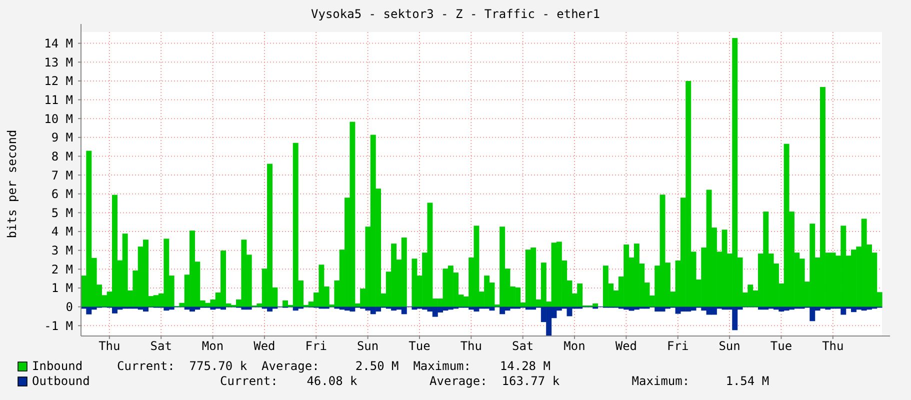 The height and width of the screenshot is (400, 911). Describe the element at coordinates (62, 194) in the screenshot. I see `y-tick-label: 6 M` at that location.